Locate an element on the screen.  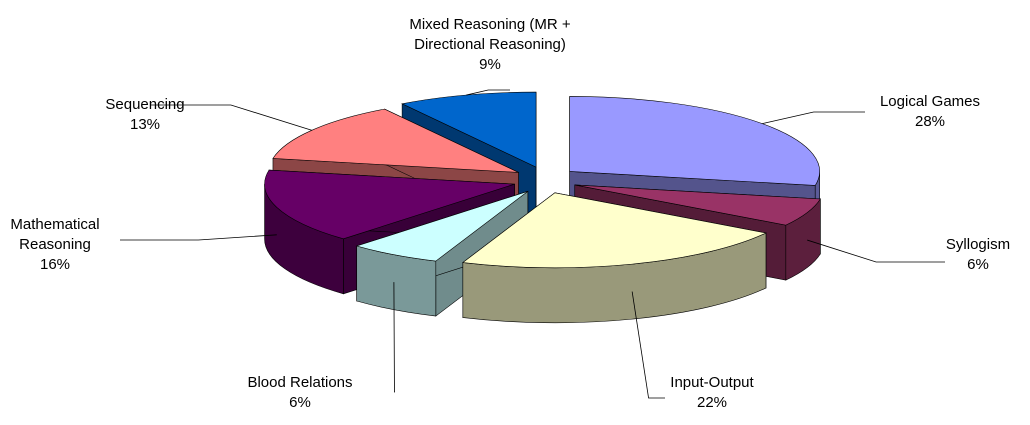
value-label: 13% is located at coordinates (145, 124).